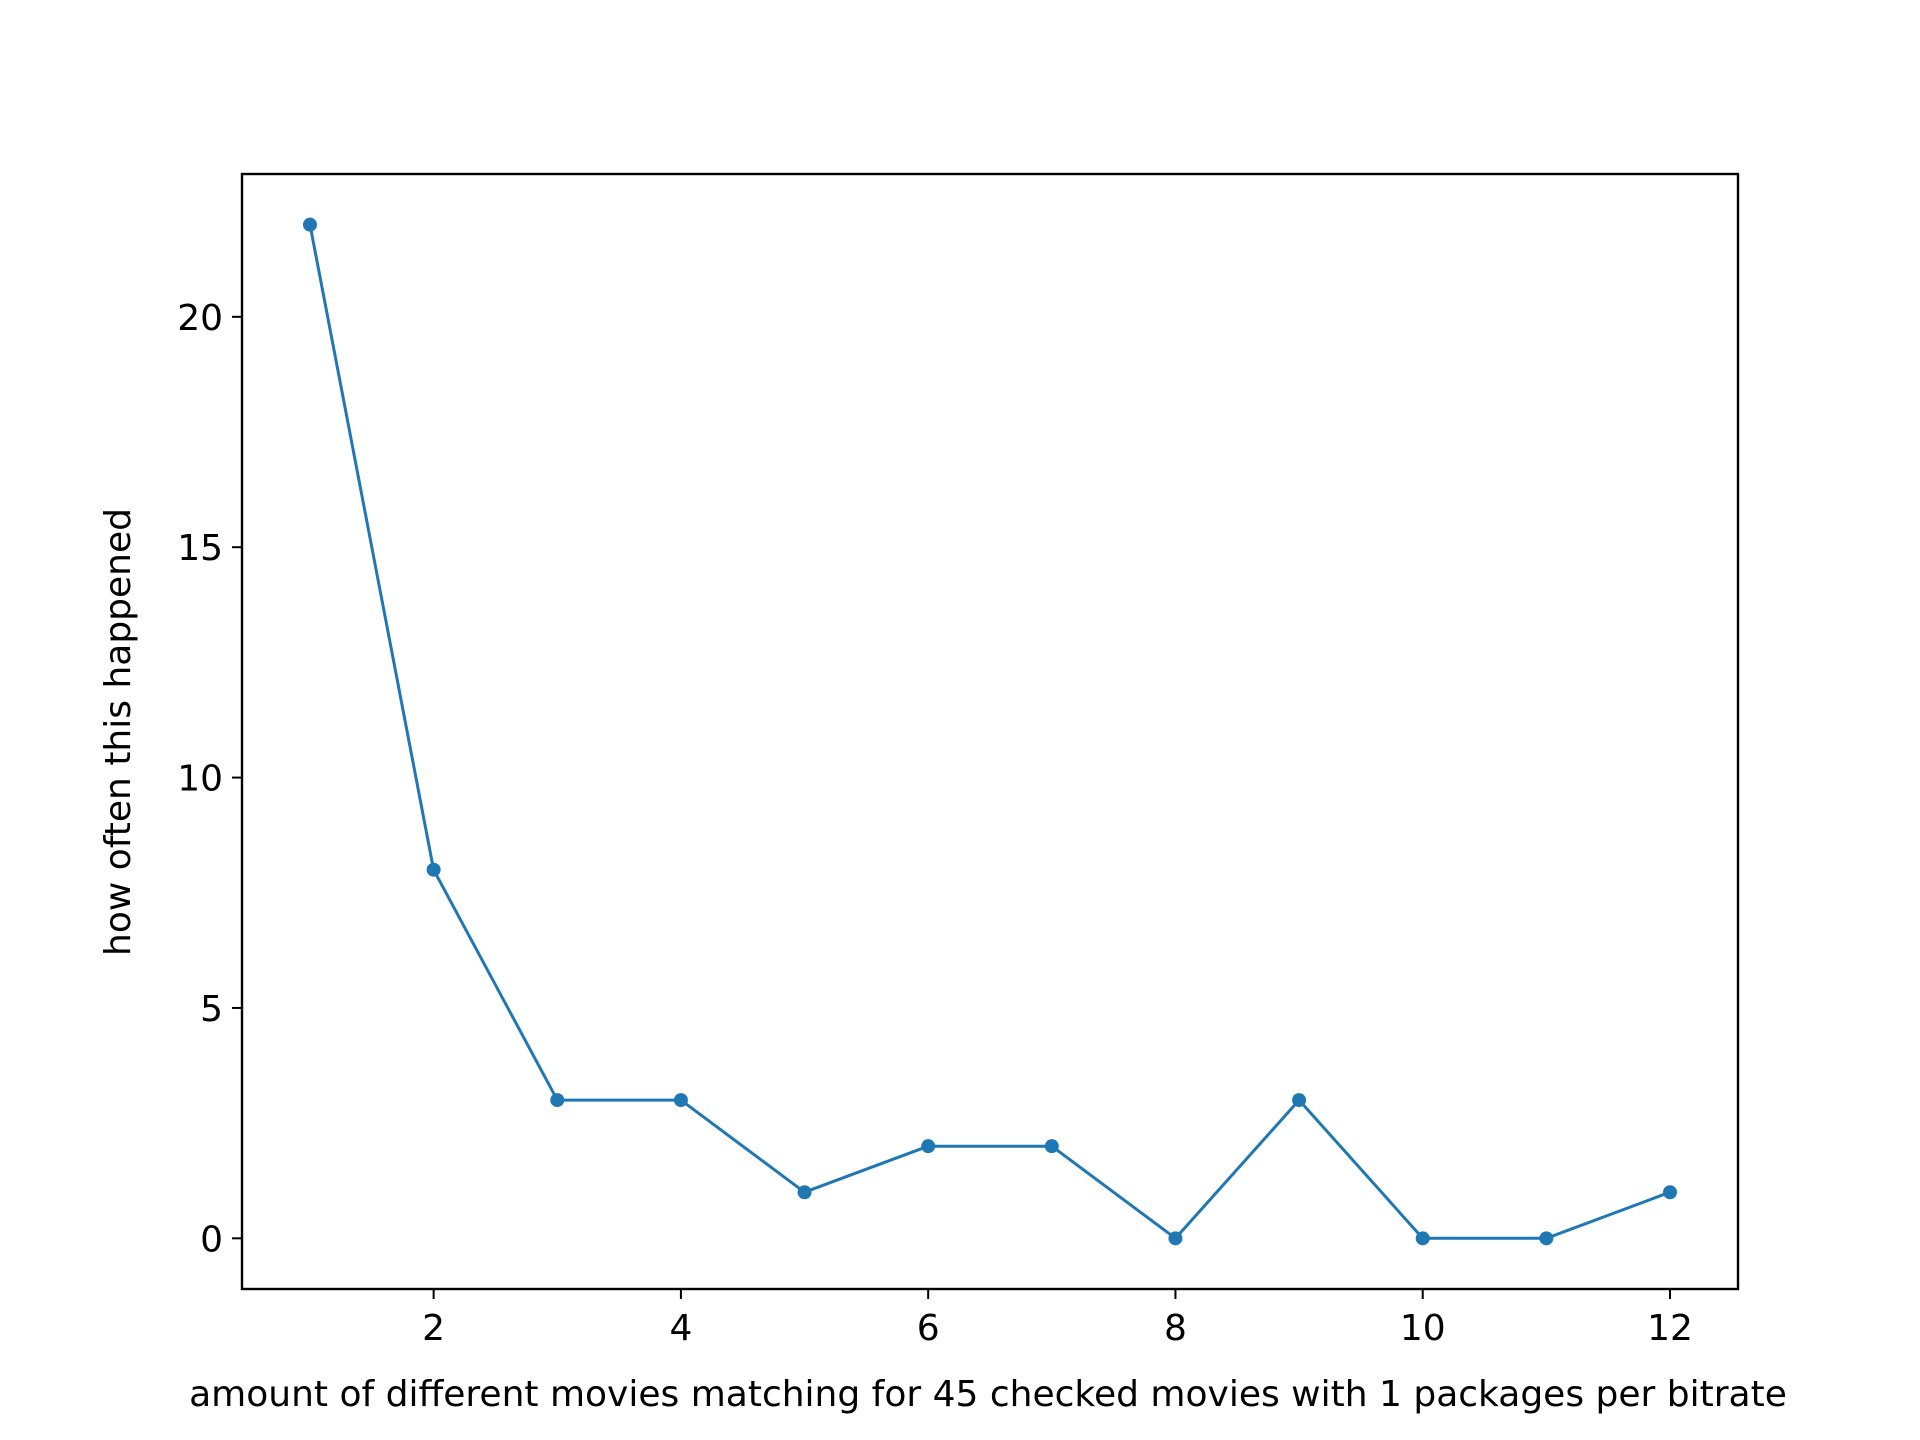 This screenshot has height=1440, width=1920. I want to click on y-tick-label: 10, so click(200, 779).